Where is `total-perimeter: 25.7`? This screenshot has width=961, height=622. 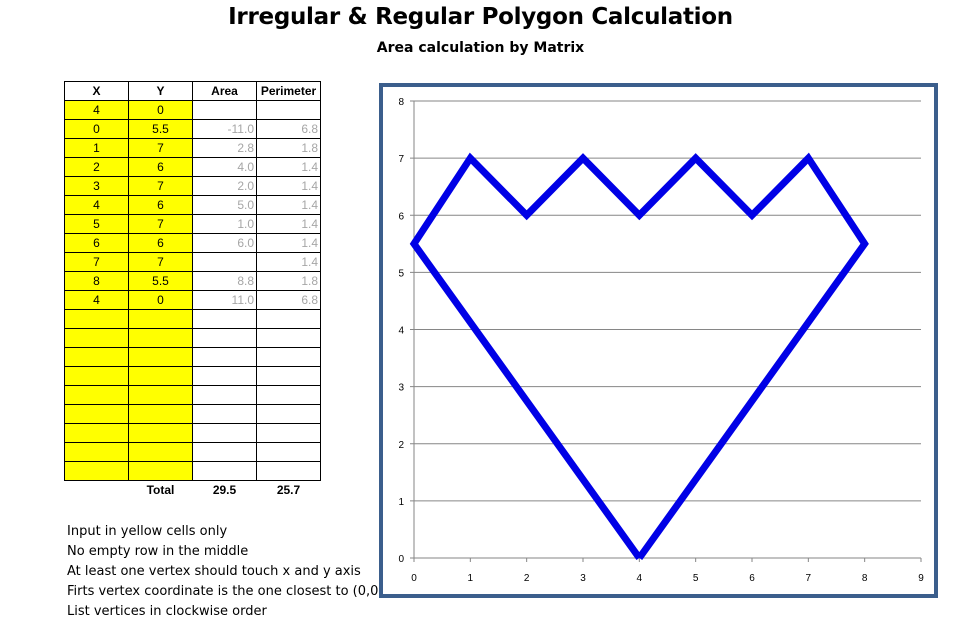 total-perimeter: 25.7 is located at coordinates (288, 490).